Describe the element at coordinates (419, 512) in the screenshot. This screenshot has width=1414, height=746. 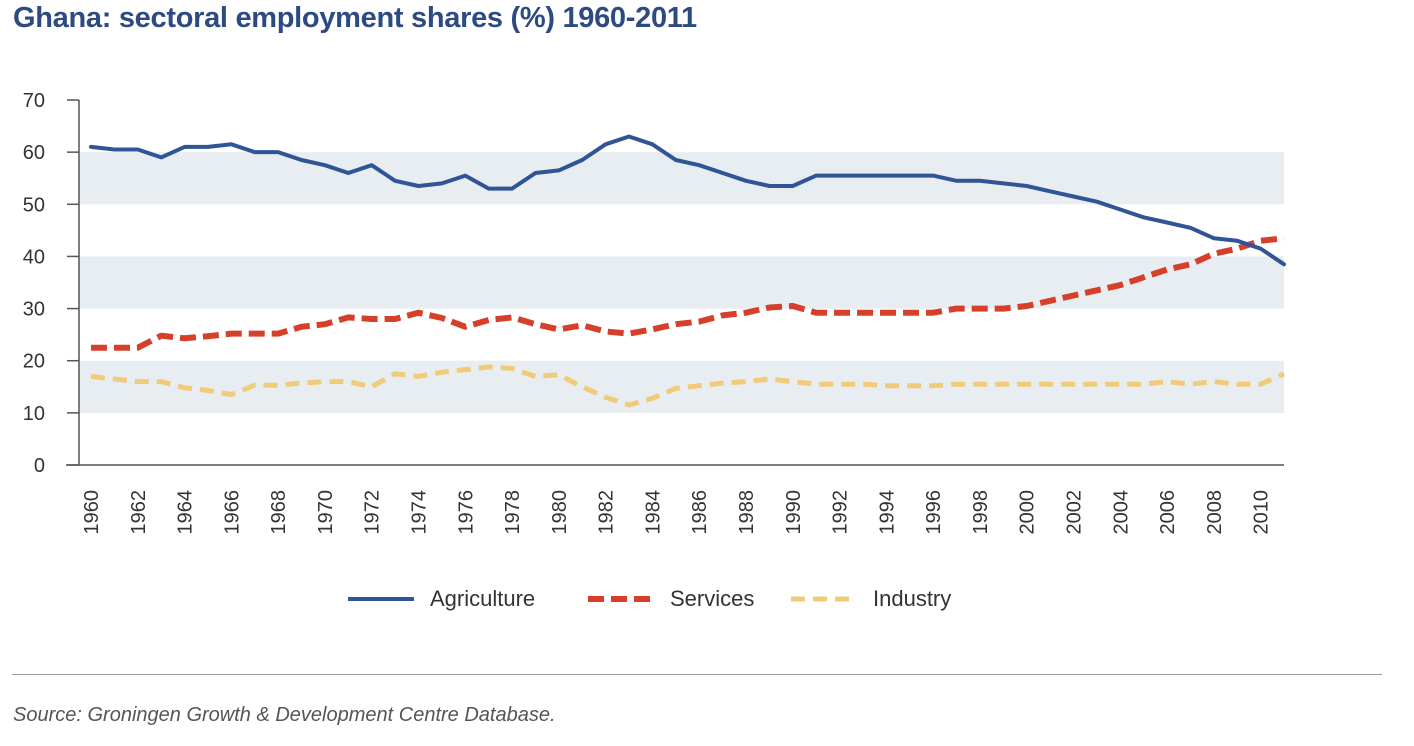
I see `x-tick-label: 1974` at that location.